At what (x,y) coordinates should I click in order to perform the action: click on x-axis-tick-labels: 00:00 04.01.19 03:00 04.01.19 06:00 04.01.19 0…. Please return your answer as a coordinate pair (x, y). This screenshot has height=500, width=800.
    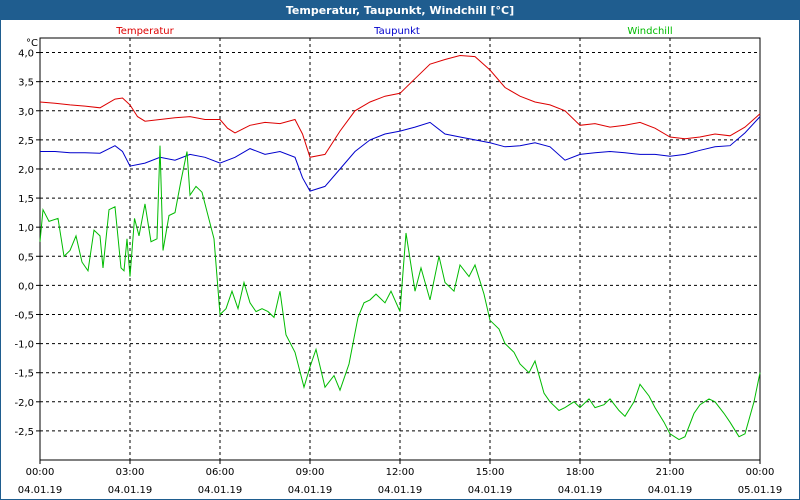
    Looking at the image, I should click on (400, 481).